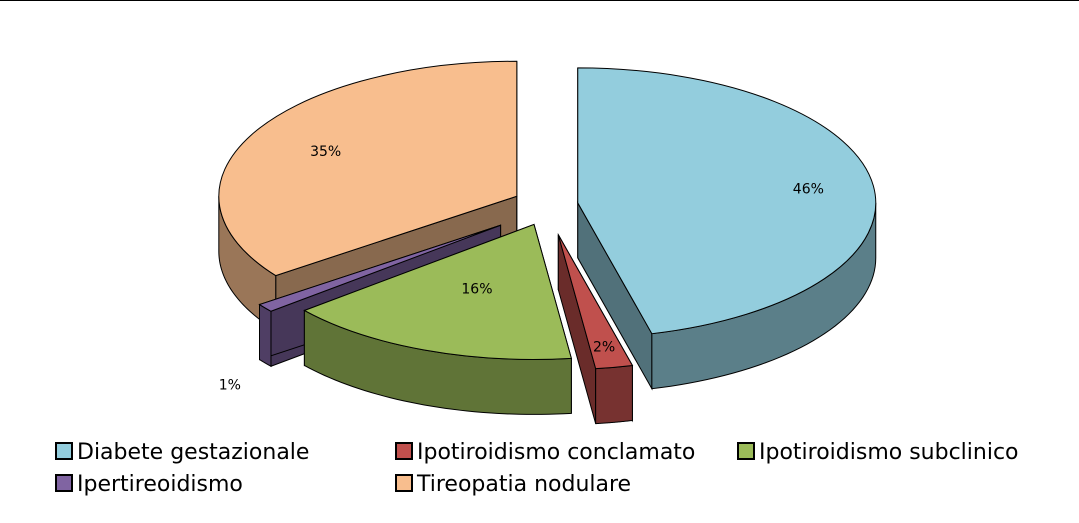 The height and width of the screenshot is (523, 1079). I want to click on data-label-2: 2%, so click(604, 347).